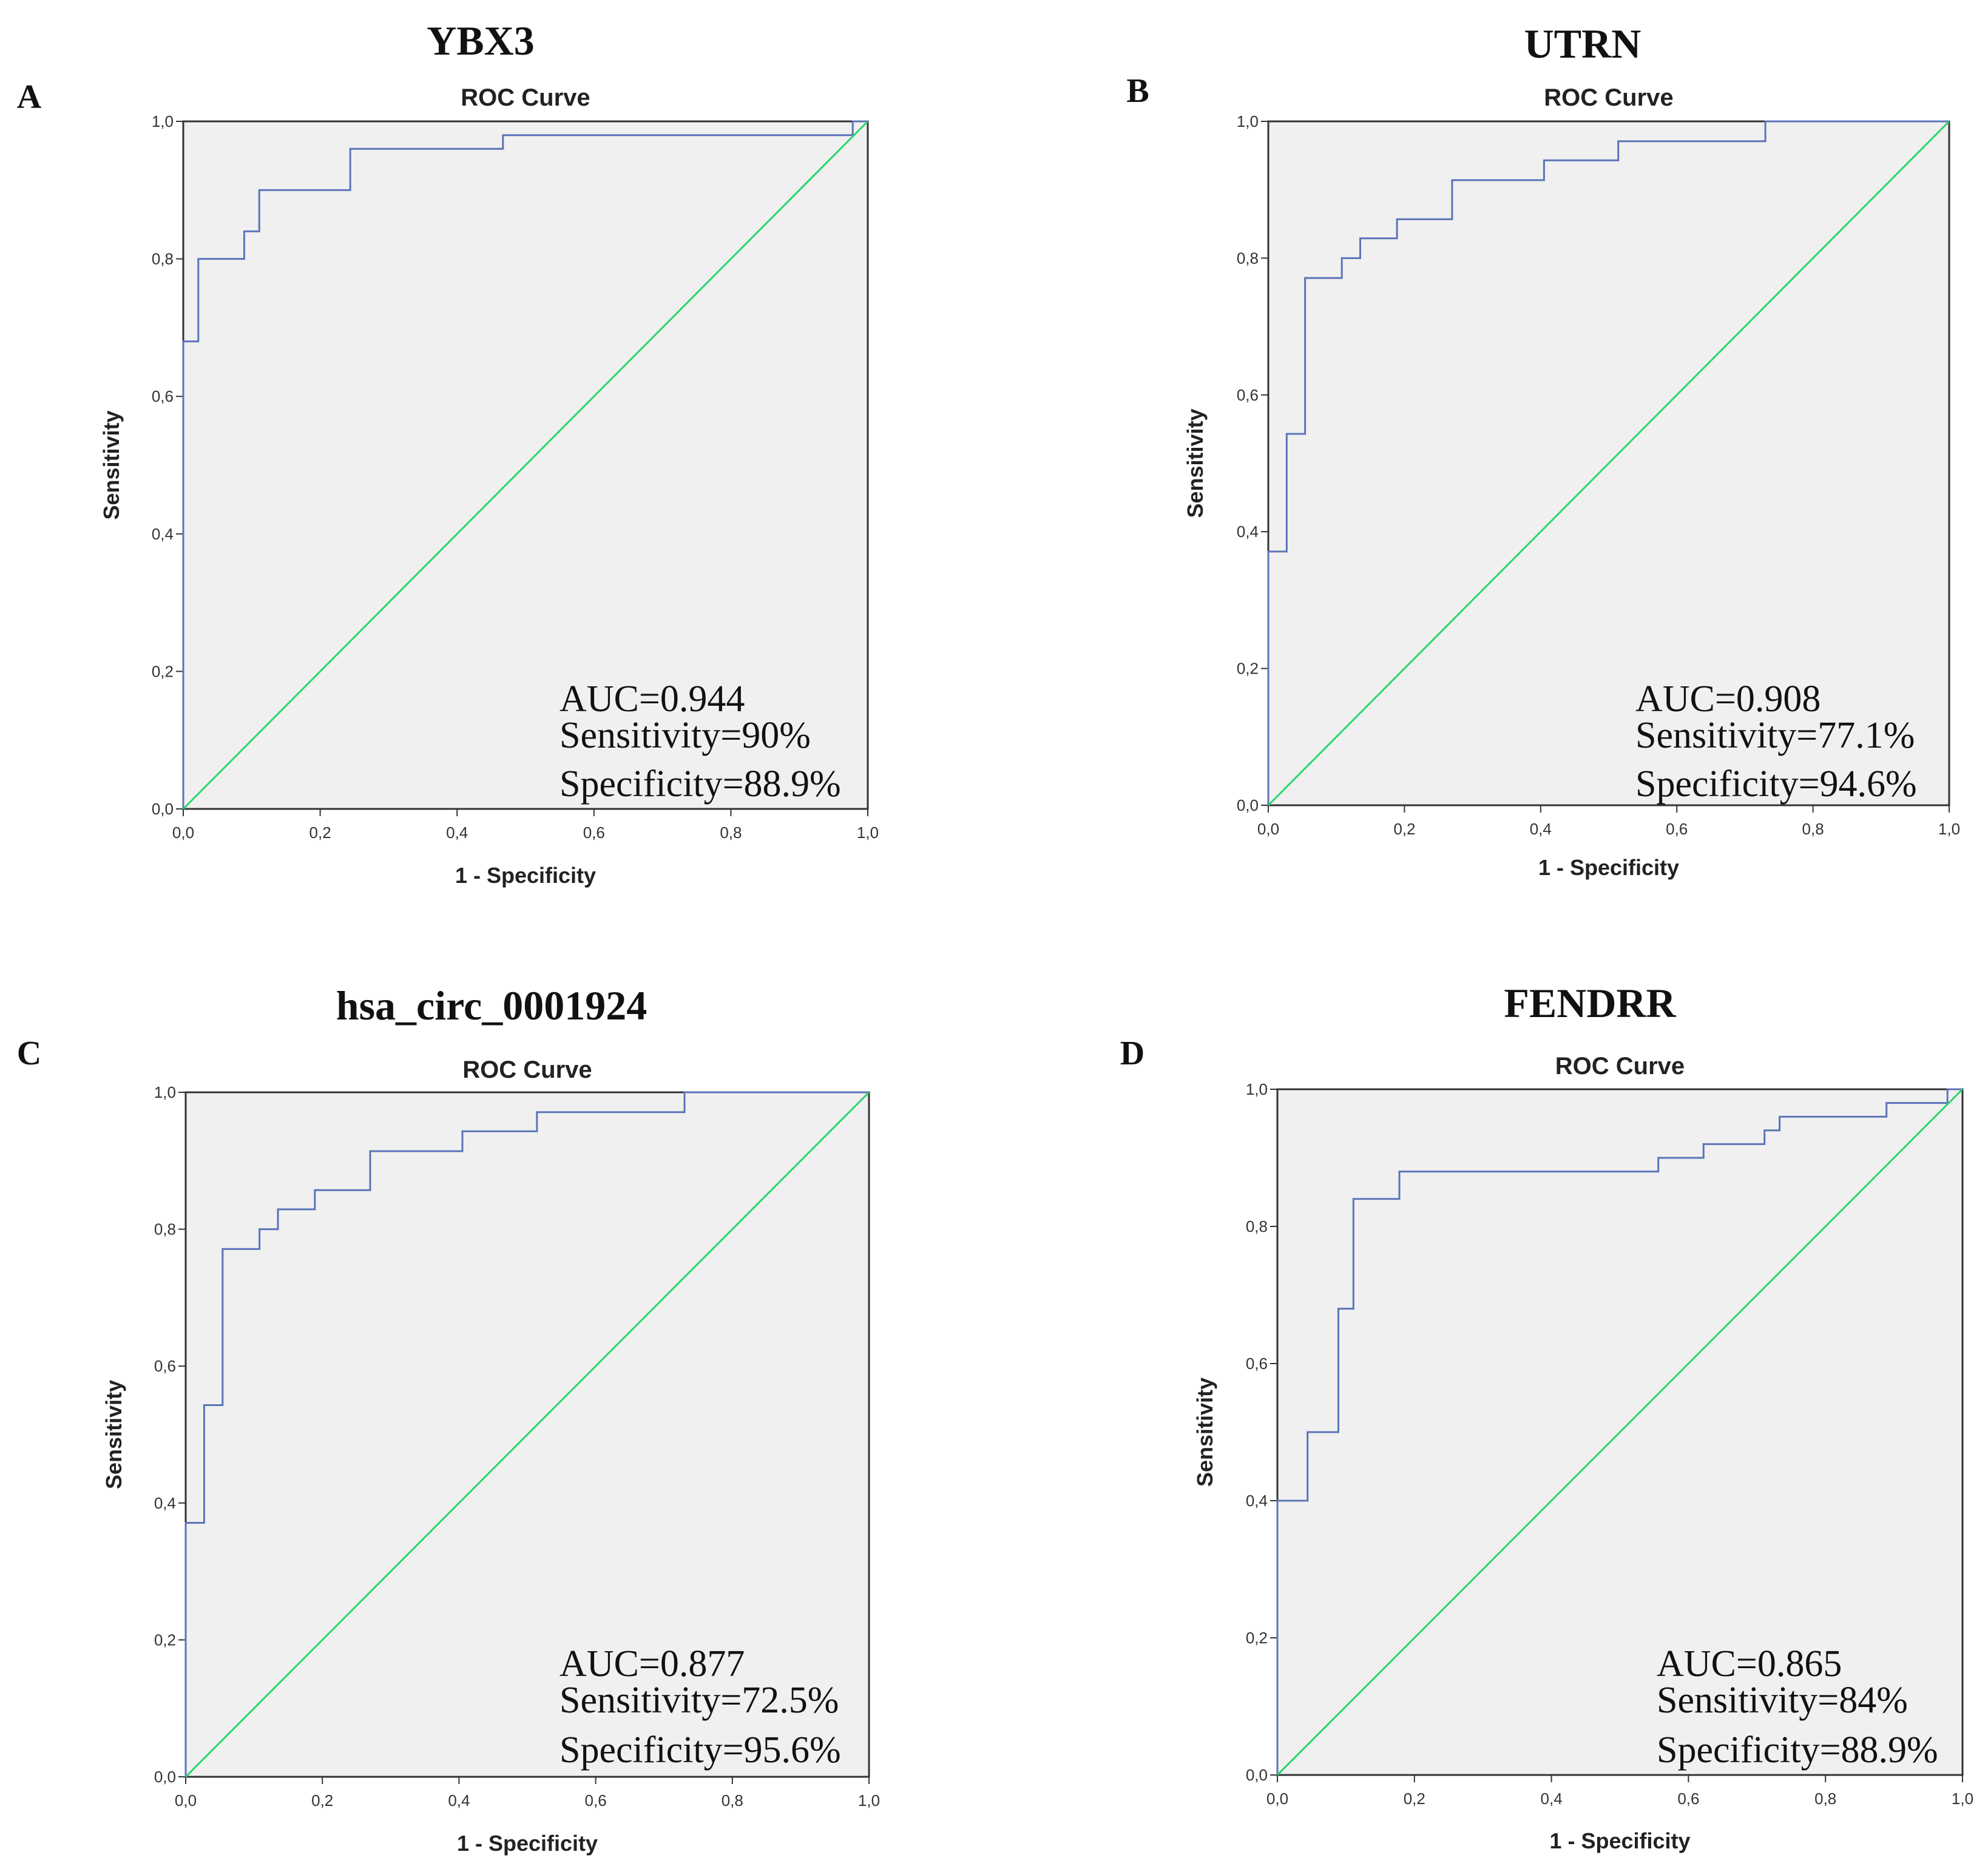  Describe the element at coordinates (652, 699) in the screenshot. I see `auc-text: AUC=0.944` at that location.